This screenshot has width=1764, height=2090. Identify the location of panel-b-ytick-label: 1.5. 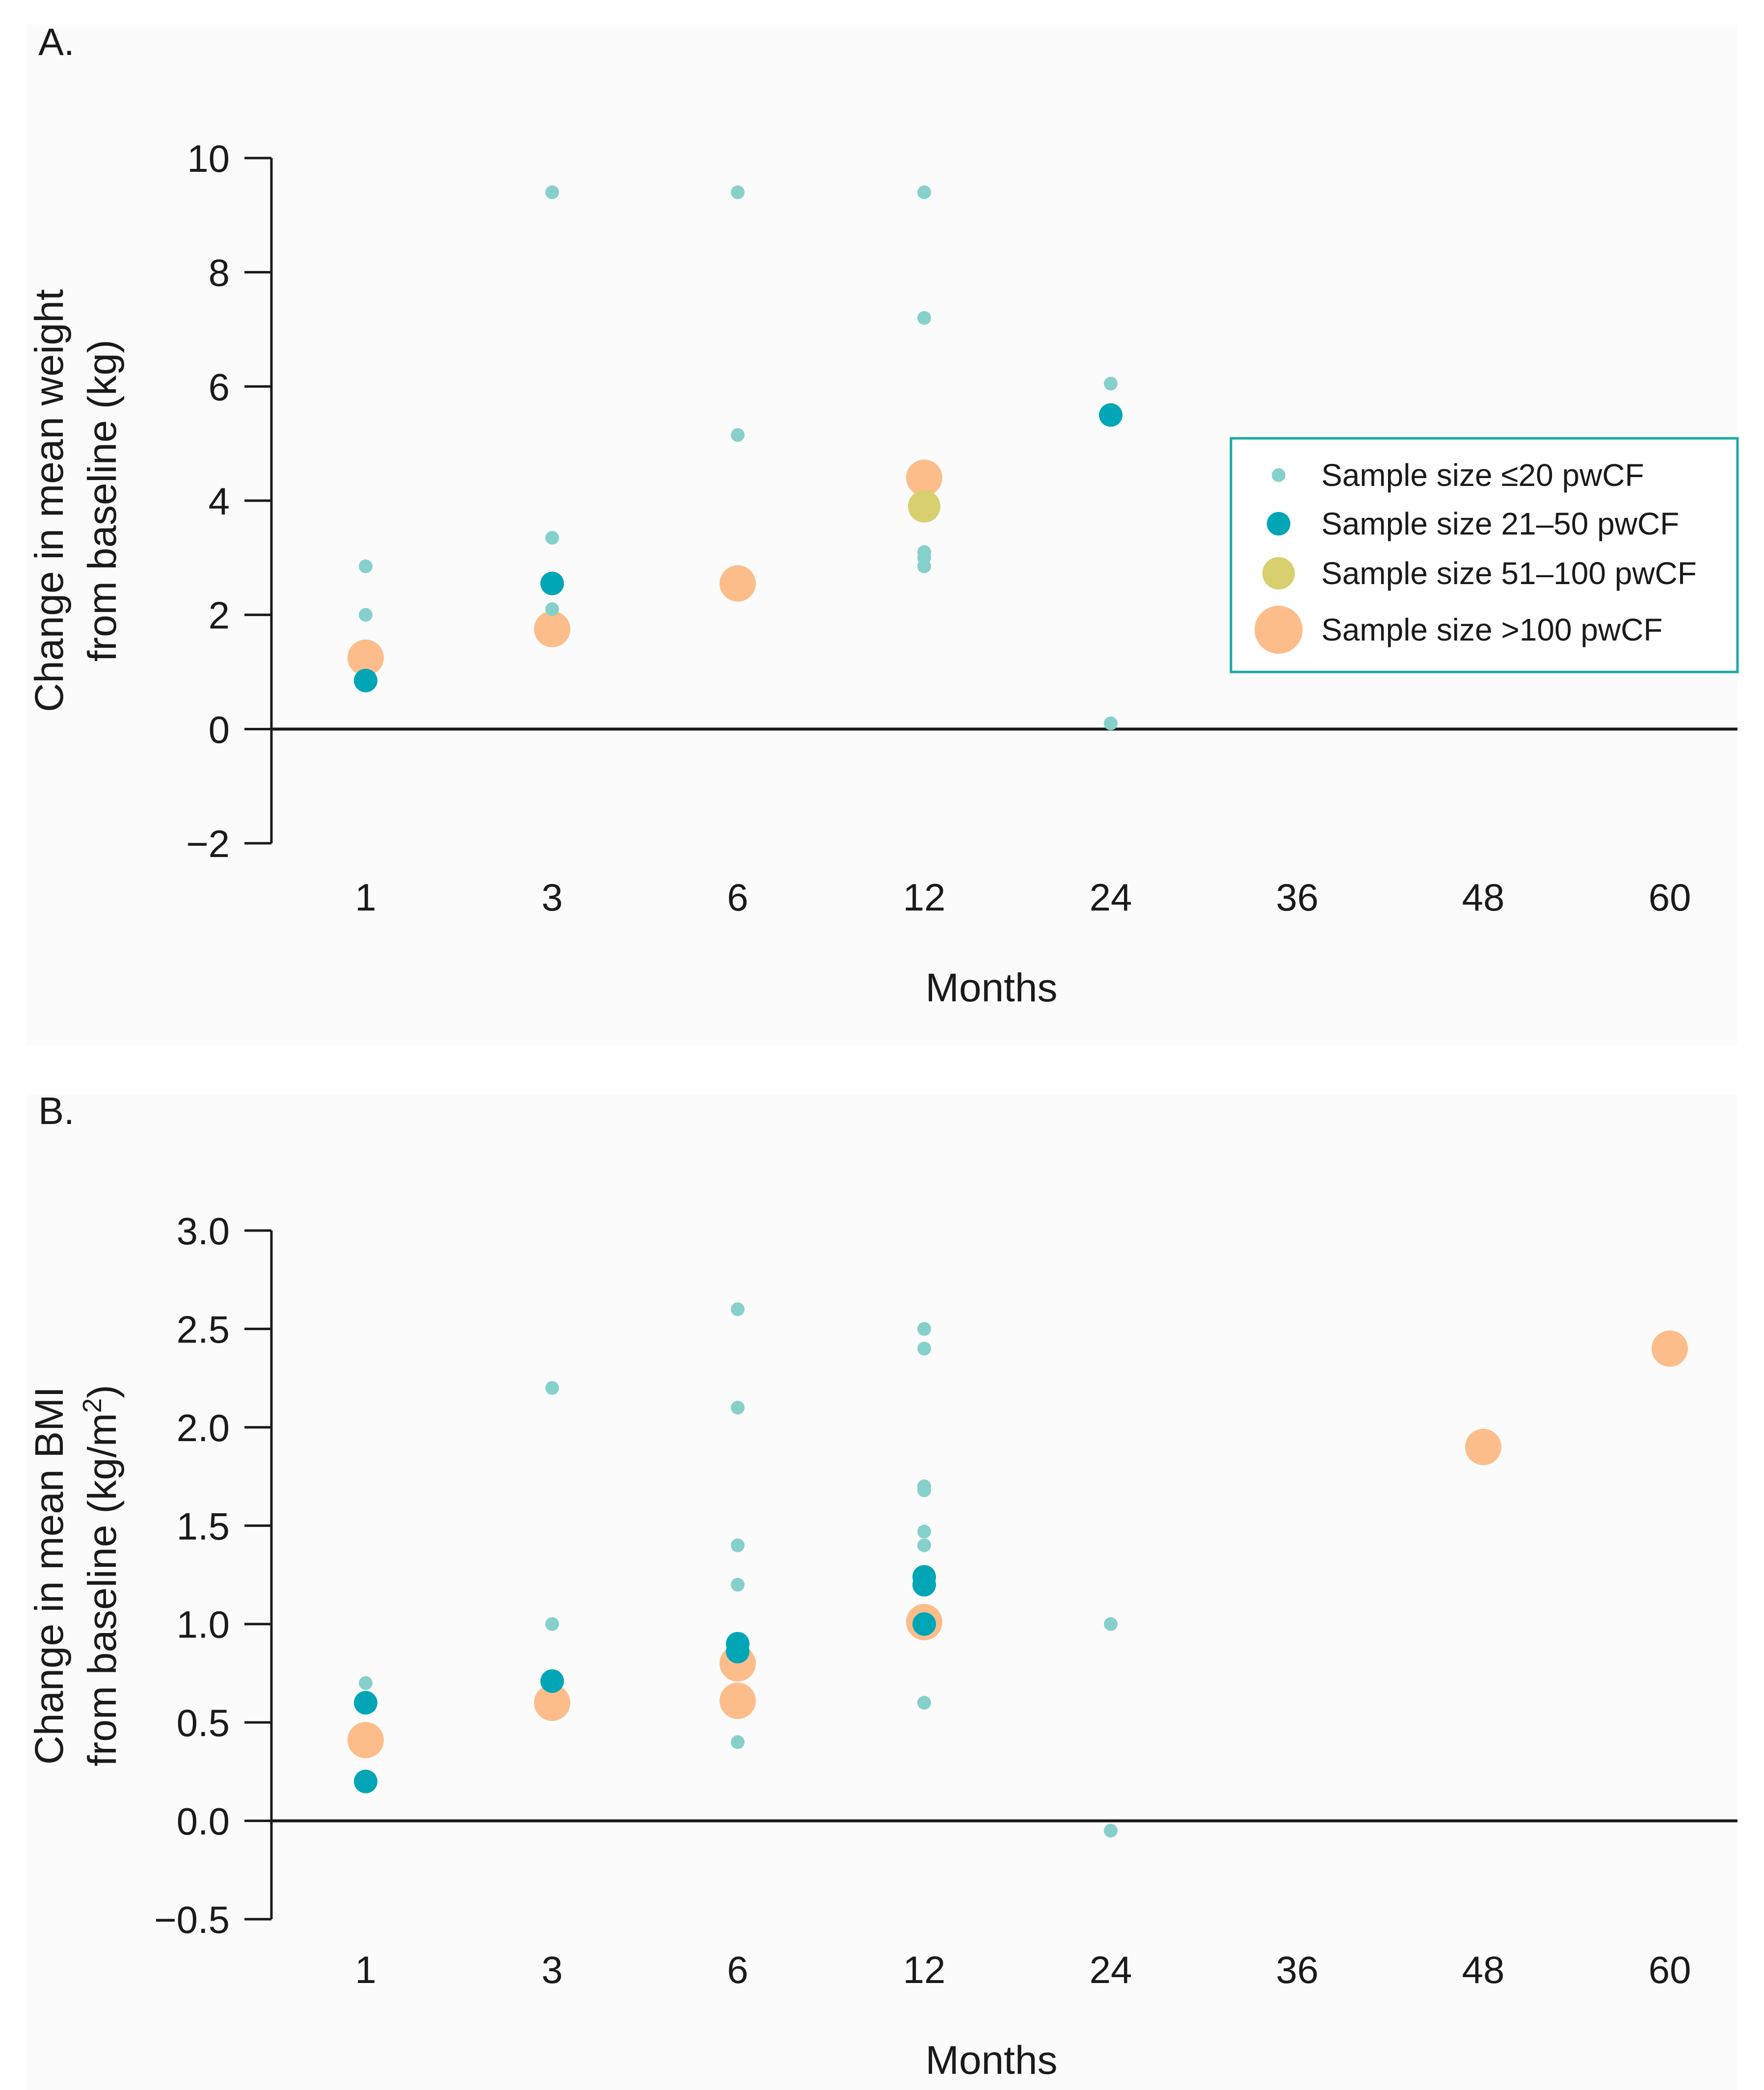
(203, 1526).